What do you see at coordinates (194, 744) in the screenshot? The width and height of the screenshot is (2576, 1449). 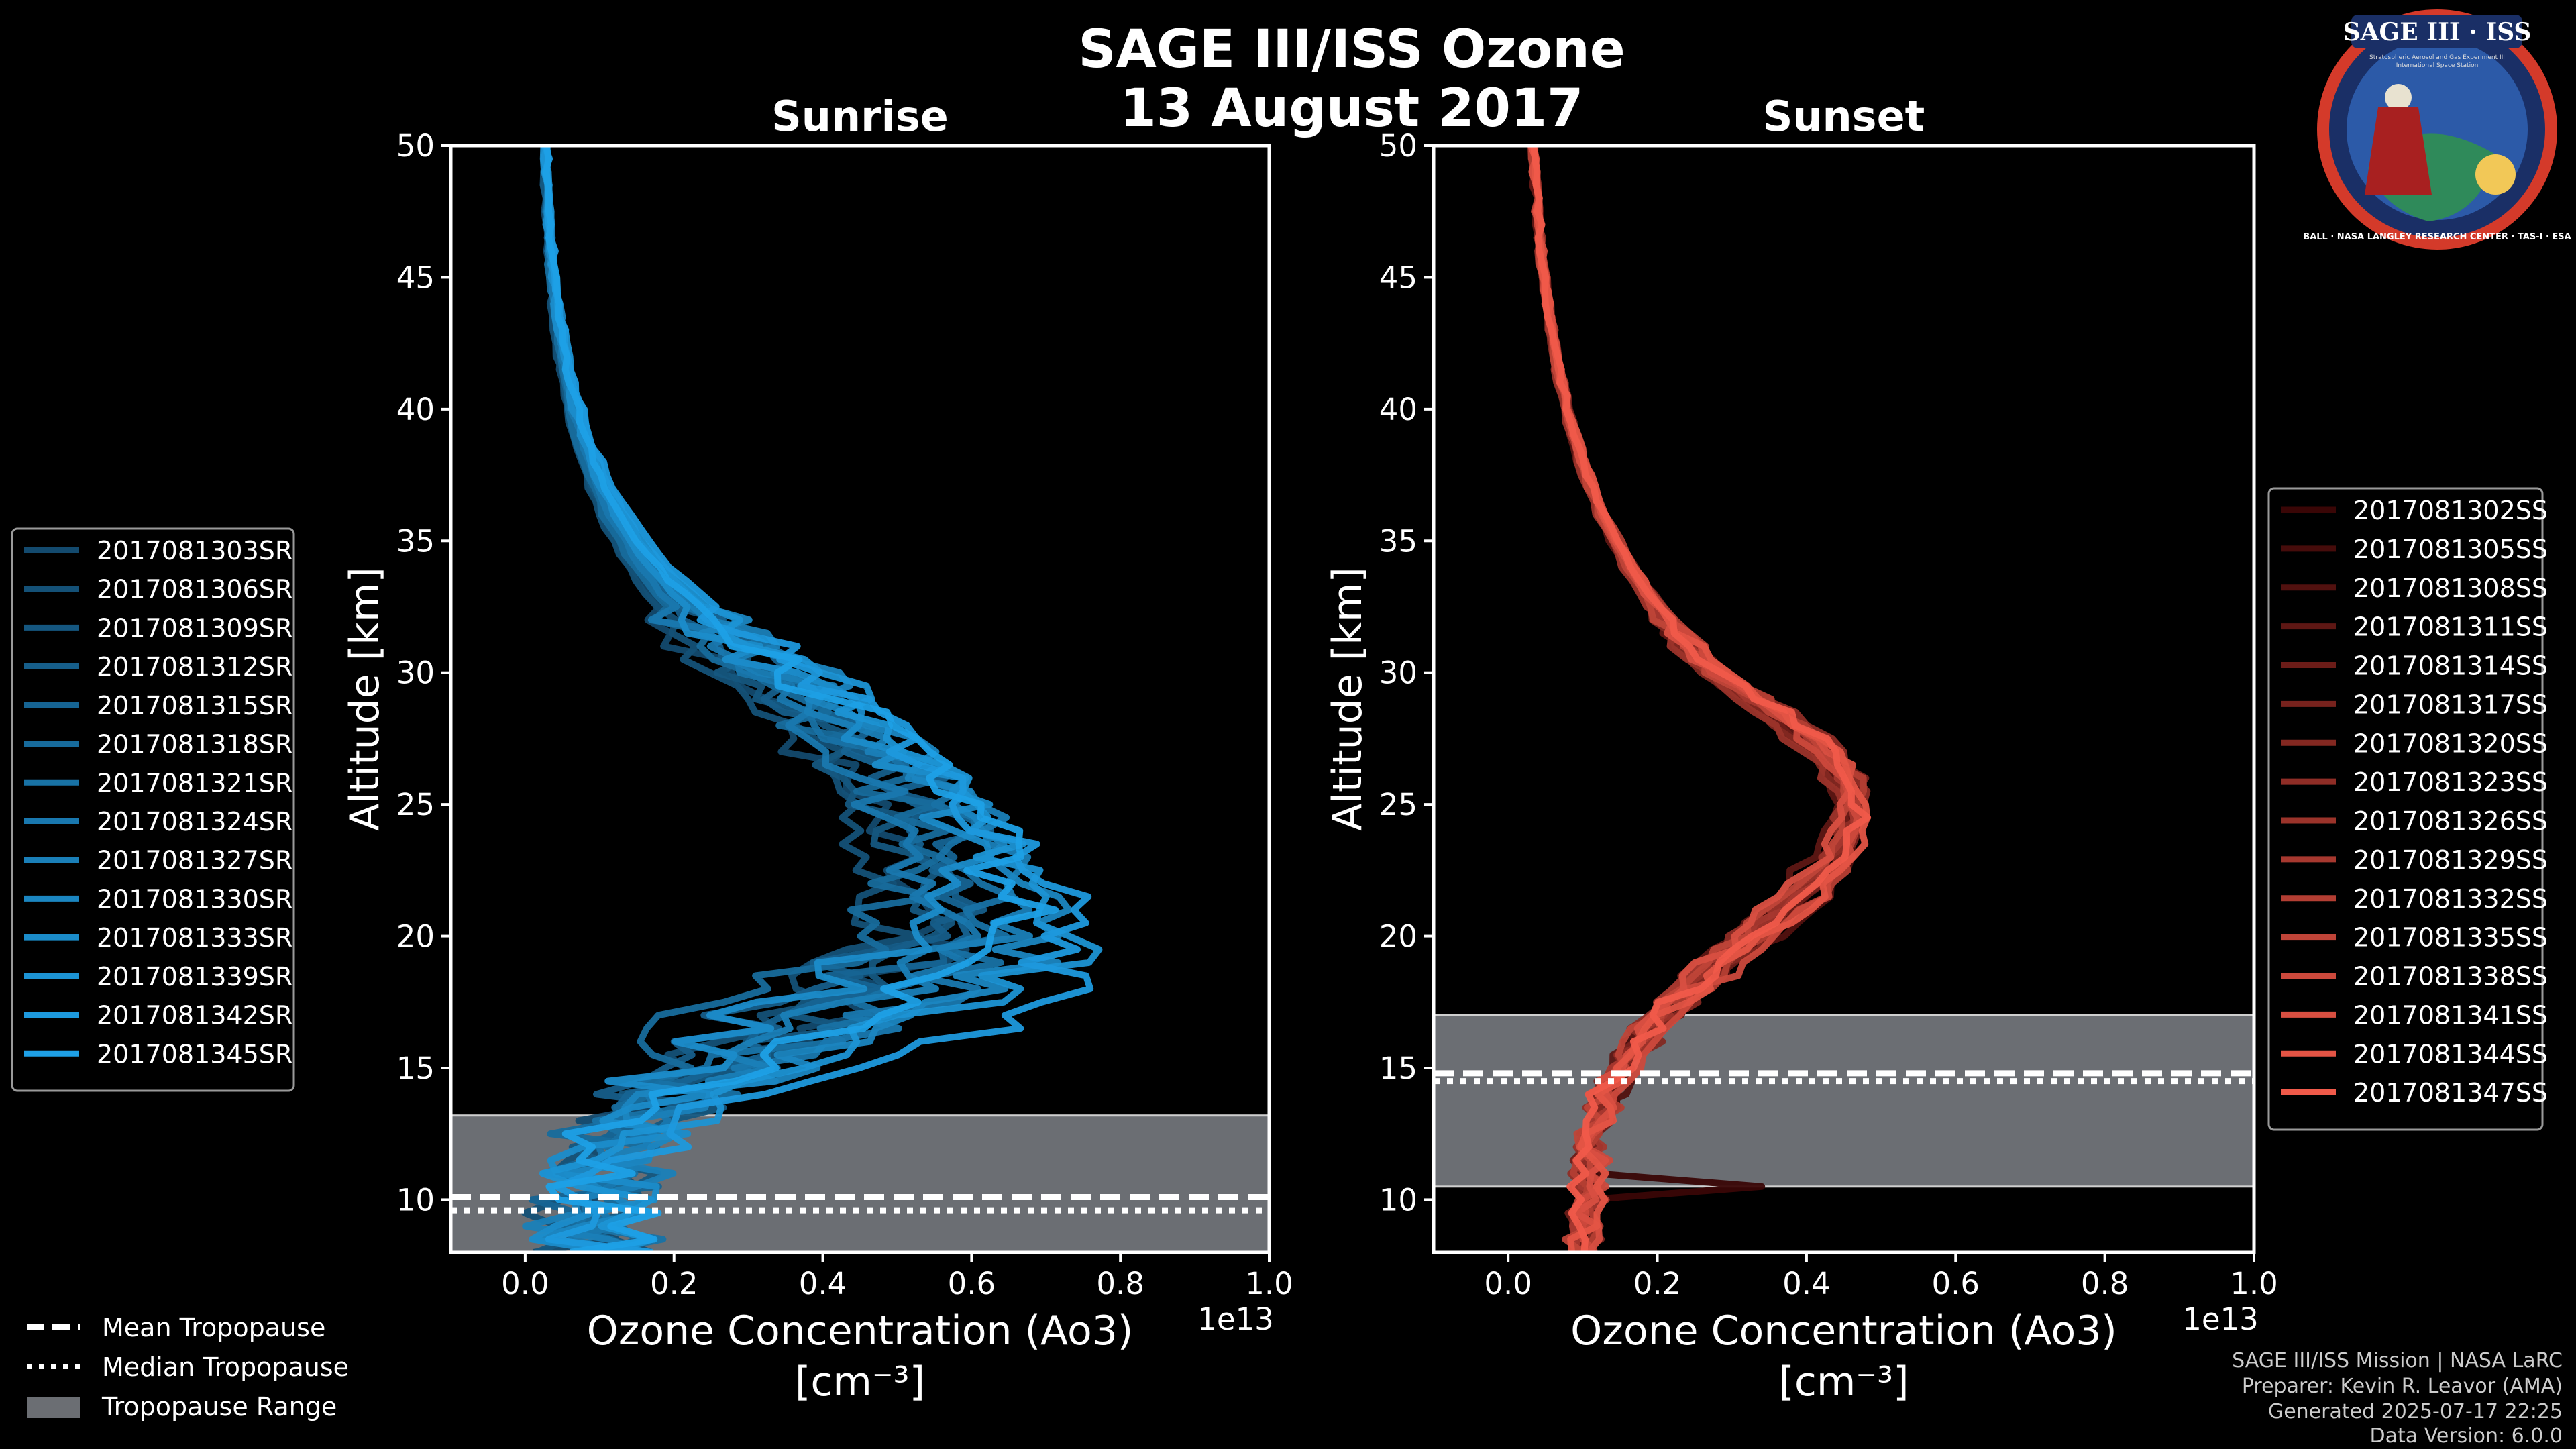 I see `legend-label-2017081318SR: 2017081318SR` at bounding box center [194, 744].